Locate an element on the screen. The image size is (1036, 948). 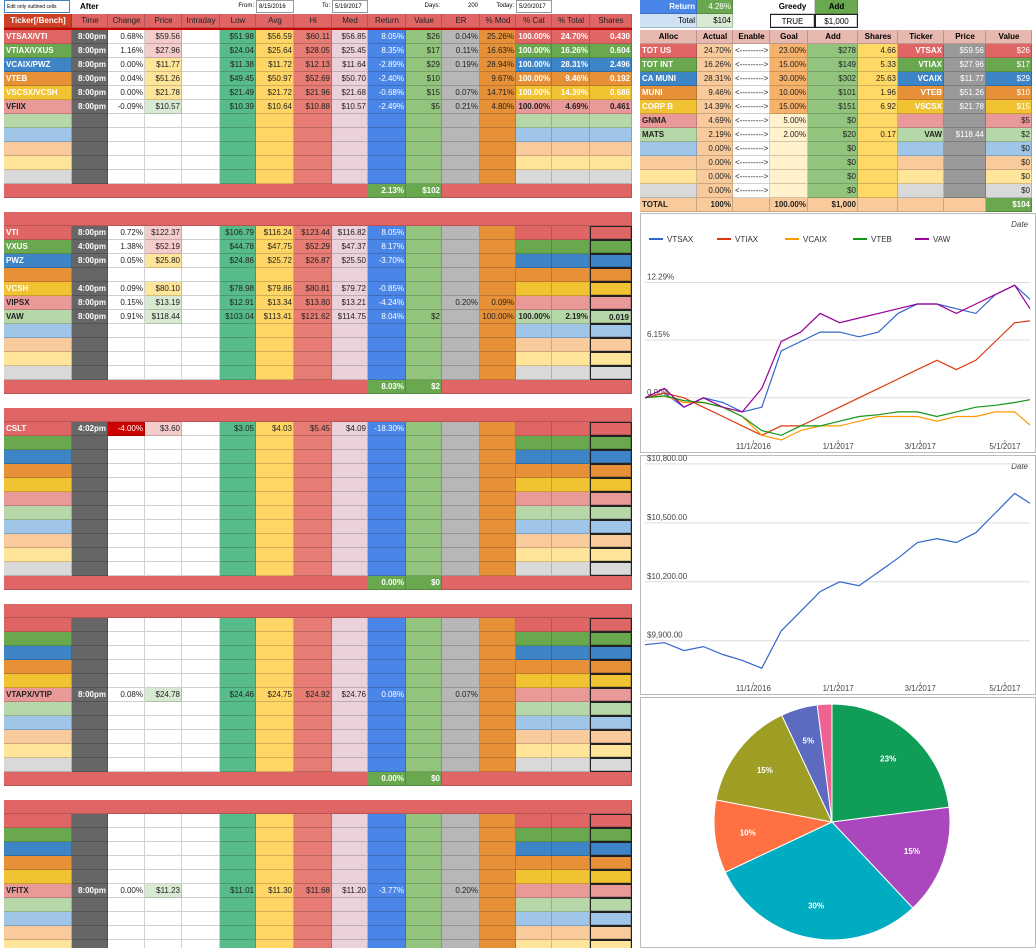
column-header: Low is located at coordinates (238, 21).